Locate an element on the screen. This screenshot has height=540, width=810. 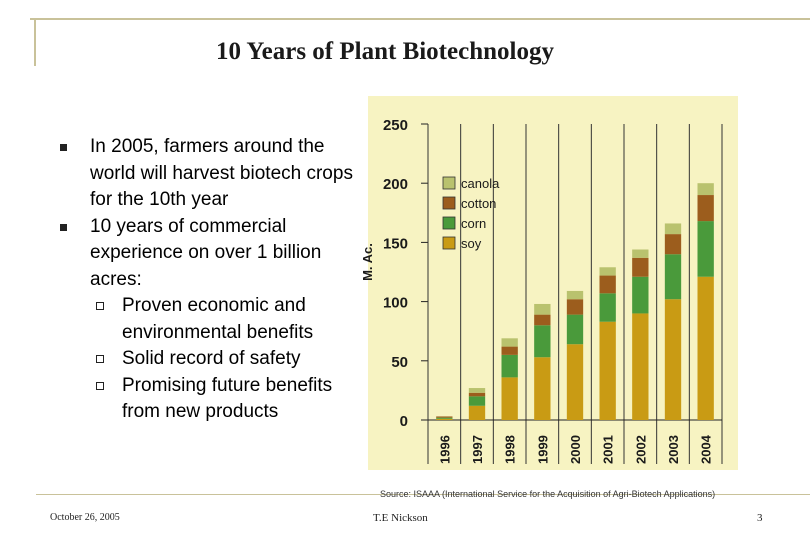
legend-label-soy: soy is located at coordinates (471, 243).